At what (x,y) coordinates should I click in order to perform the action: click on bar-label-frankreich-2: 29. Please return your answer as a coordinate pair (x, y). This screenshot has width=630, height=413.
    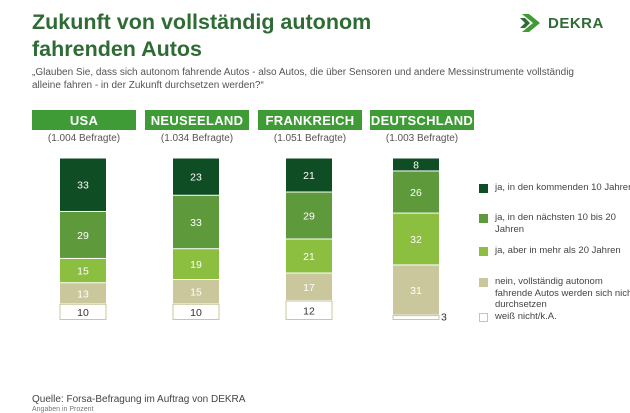
    Looking at the image, I should click on (309, 217).